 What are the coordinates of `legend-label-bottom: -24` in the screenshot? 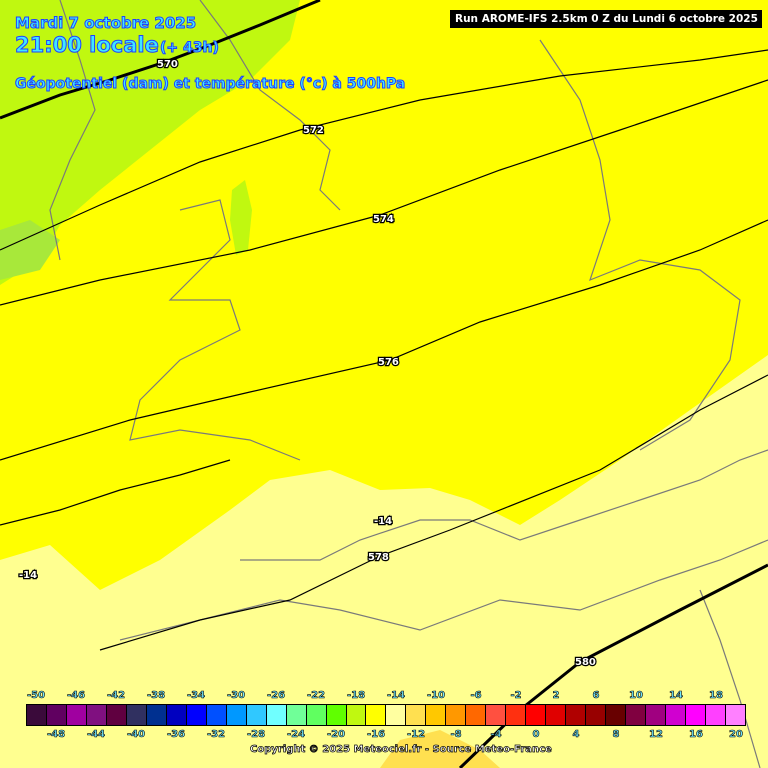 It's located at (296, 735).